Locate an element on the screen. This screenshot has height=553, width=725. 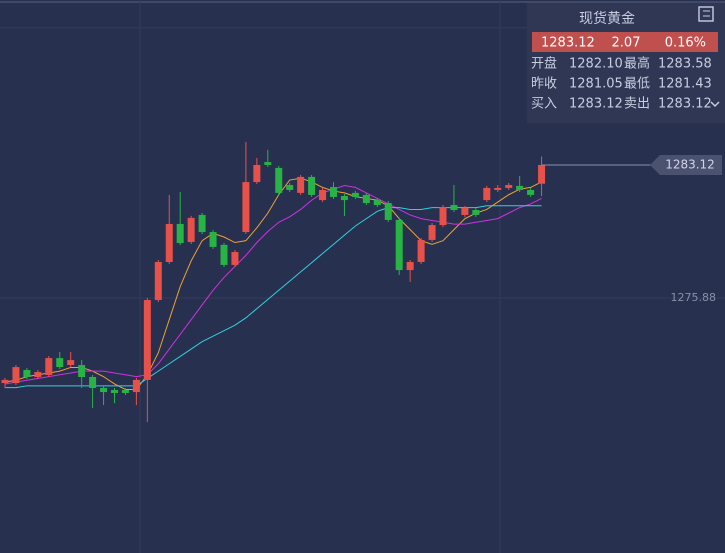
panel-icon is located at coordinates (706, 14).